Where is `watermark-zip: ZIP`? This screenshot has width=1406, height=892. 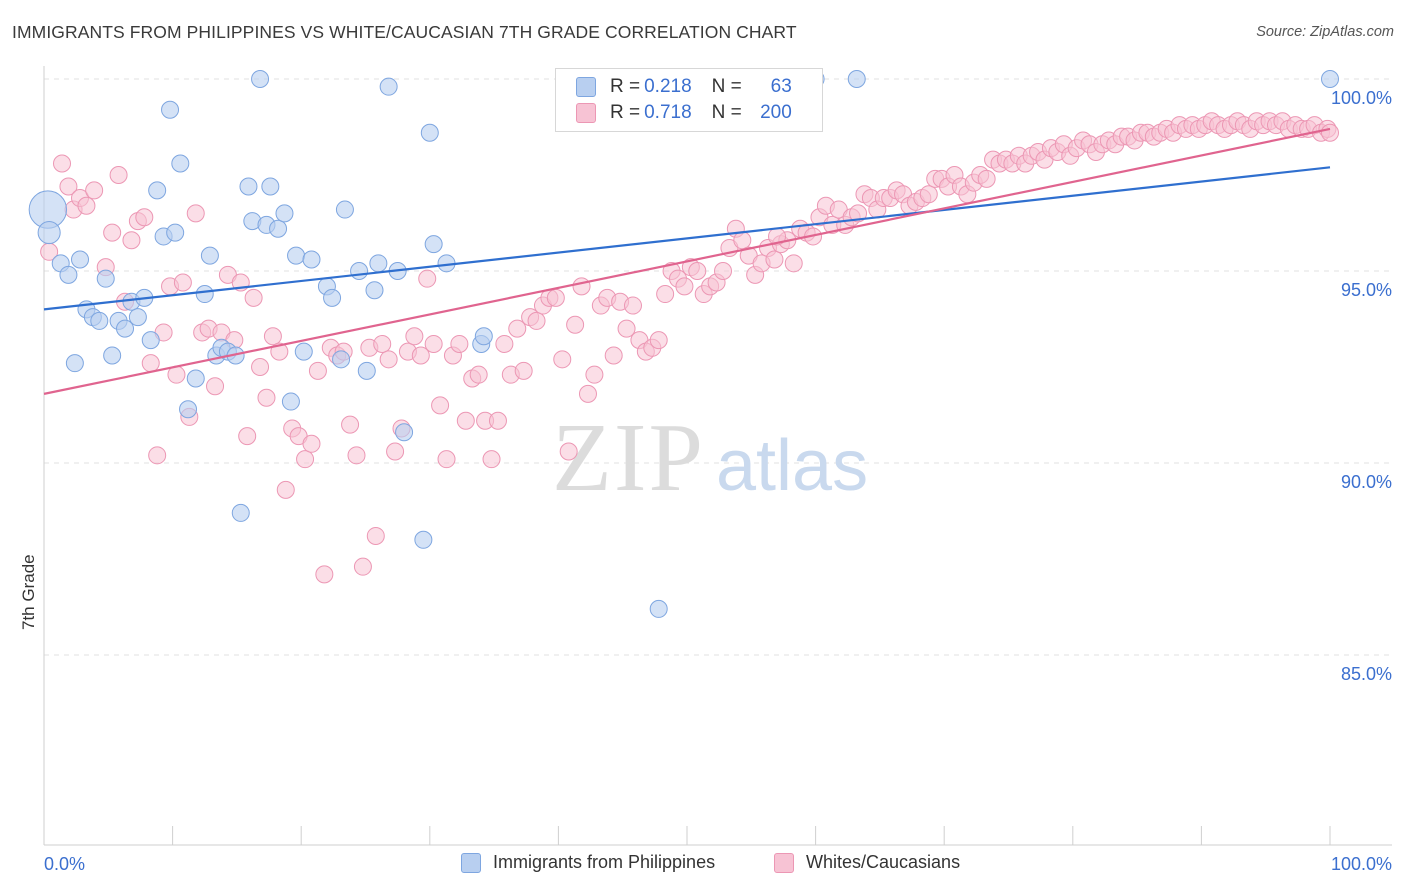
watermark-zip: ZIP is located at coordinates (628, 458).